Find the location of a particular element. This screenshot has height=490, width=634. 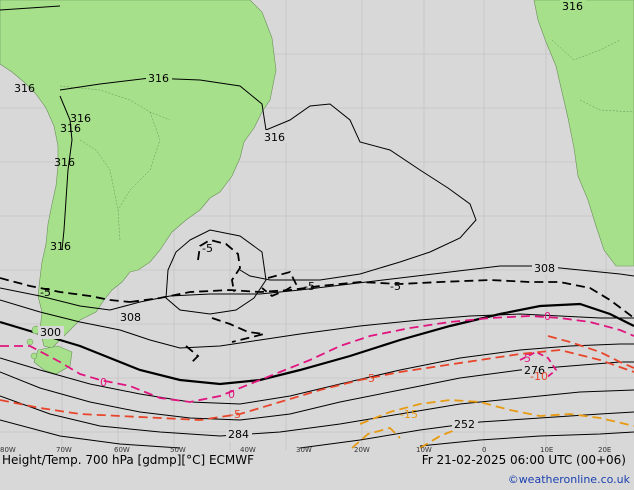

label-temp-minus5-g: -5 is located at coordinates (525, 358).